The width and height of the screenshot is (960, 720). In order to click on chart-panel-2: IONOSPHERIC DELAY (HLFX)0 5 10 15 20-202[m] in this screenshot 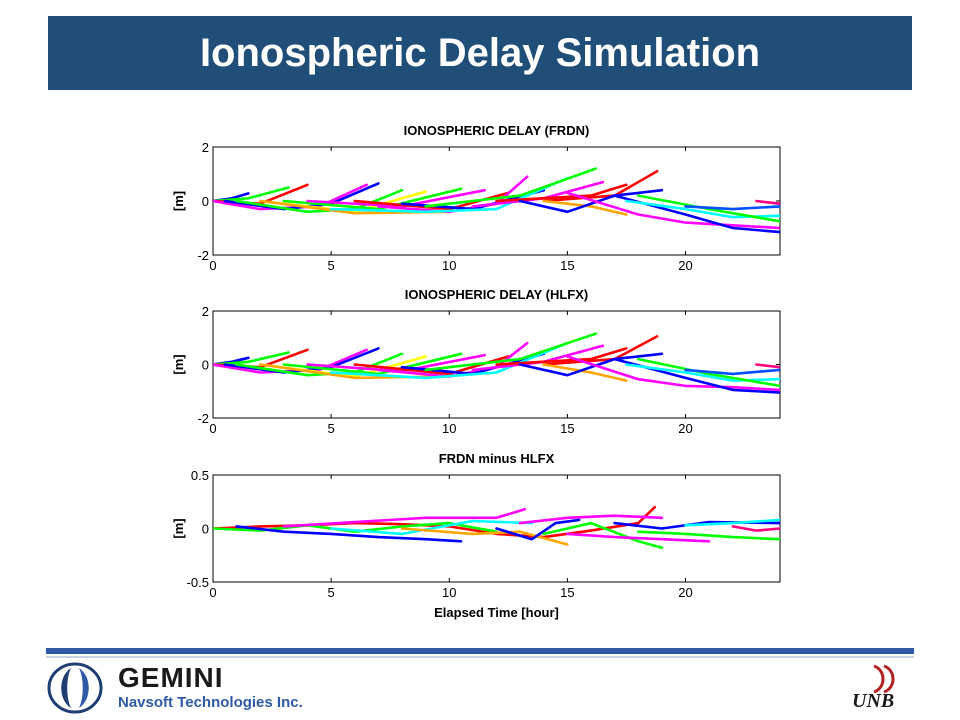, I will do `click(476, 361)`.